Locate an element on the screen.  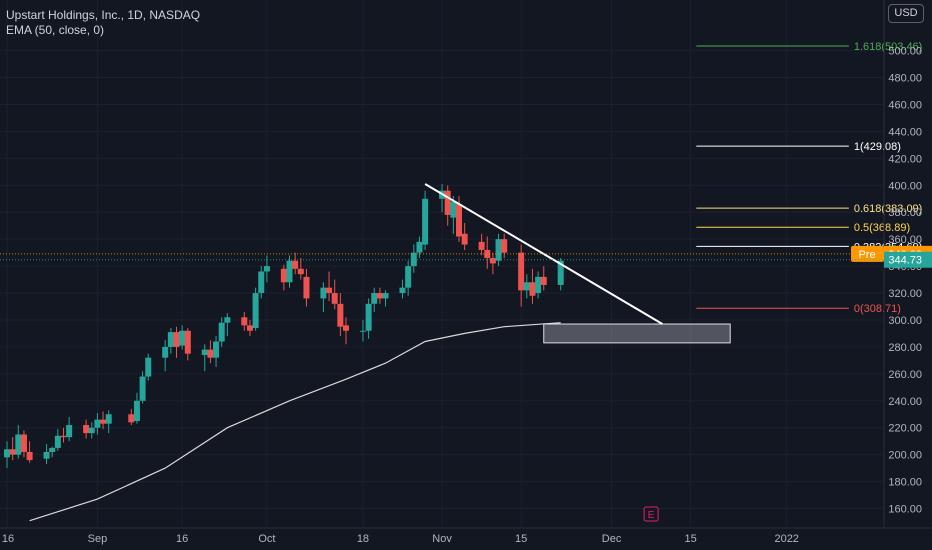
pre-market-tag: Pre is located at coordinates (866, 255).